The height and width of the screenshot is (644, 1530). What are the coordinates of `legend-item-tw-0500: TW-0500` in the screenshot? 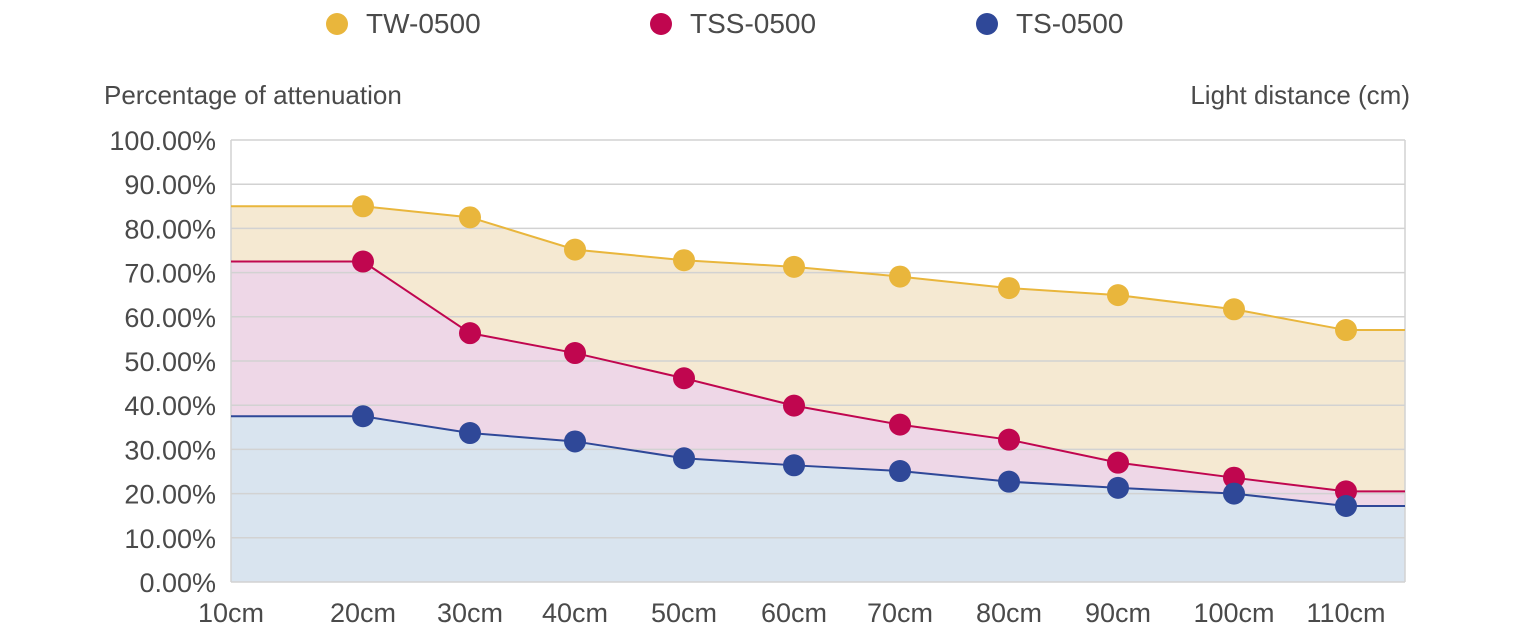 It's located at (403, 24).